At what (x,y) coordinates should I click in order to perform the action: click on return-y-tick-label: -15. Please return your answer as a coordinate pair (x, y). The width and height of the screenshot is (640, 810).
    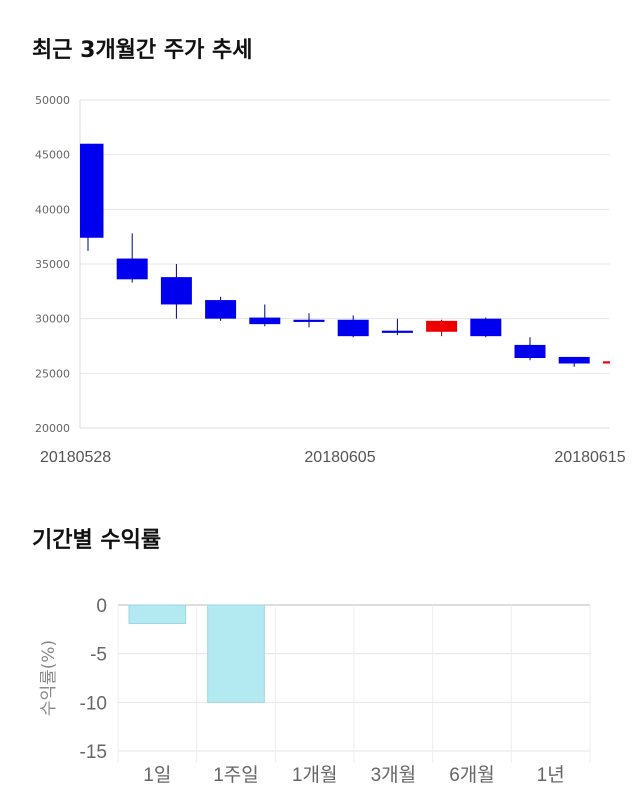
    Looking at the image, I should click on (93, 752).